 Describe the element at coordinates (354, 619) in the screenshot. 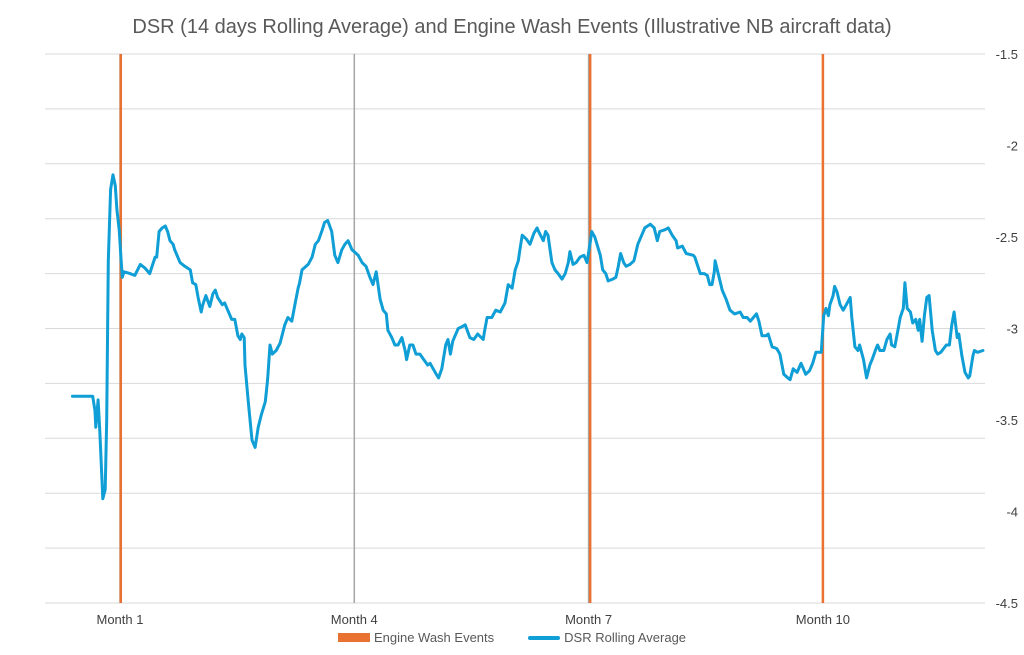

I see `x-tick-label: Month 4` at that location.